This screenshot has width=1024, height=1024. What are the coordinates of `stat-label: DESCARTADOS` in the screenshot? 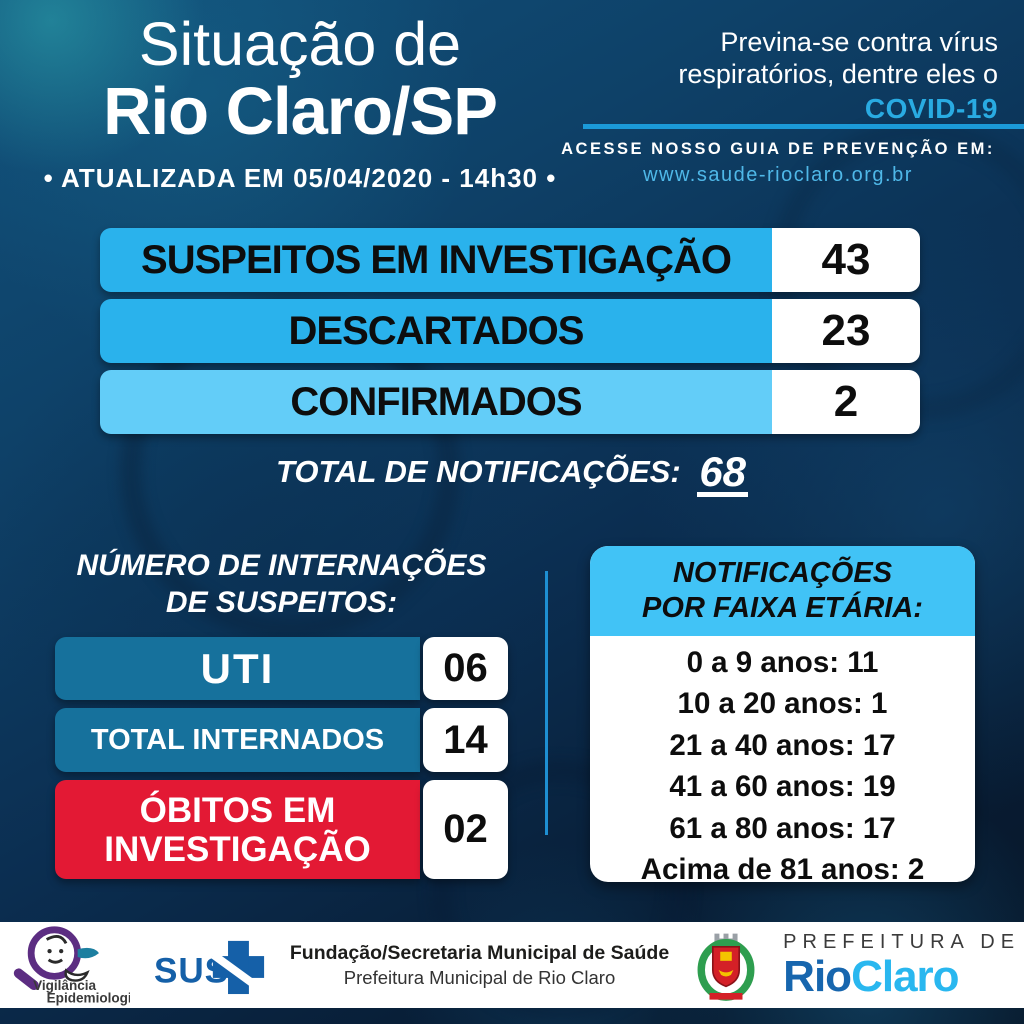 It's located at (436, 331).